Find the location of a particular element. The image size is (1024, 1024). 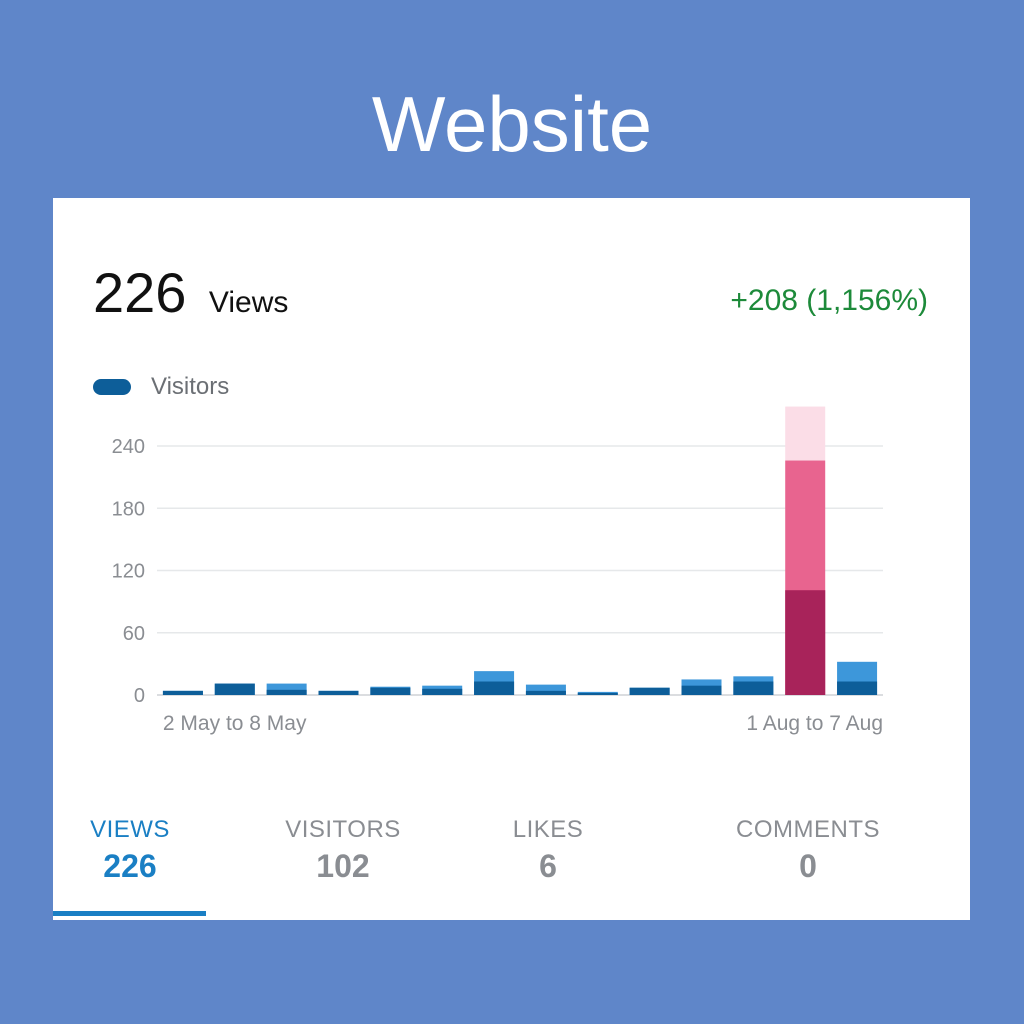

x-tick-label-start: 2 May to 8 May is located at coordinates (235, 723).